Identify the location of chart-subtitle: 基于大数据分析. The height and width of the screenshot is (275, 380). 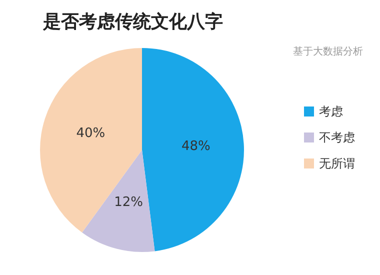
(328, 52).